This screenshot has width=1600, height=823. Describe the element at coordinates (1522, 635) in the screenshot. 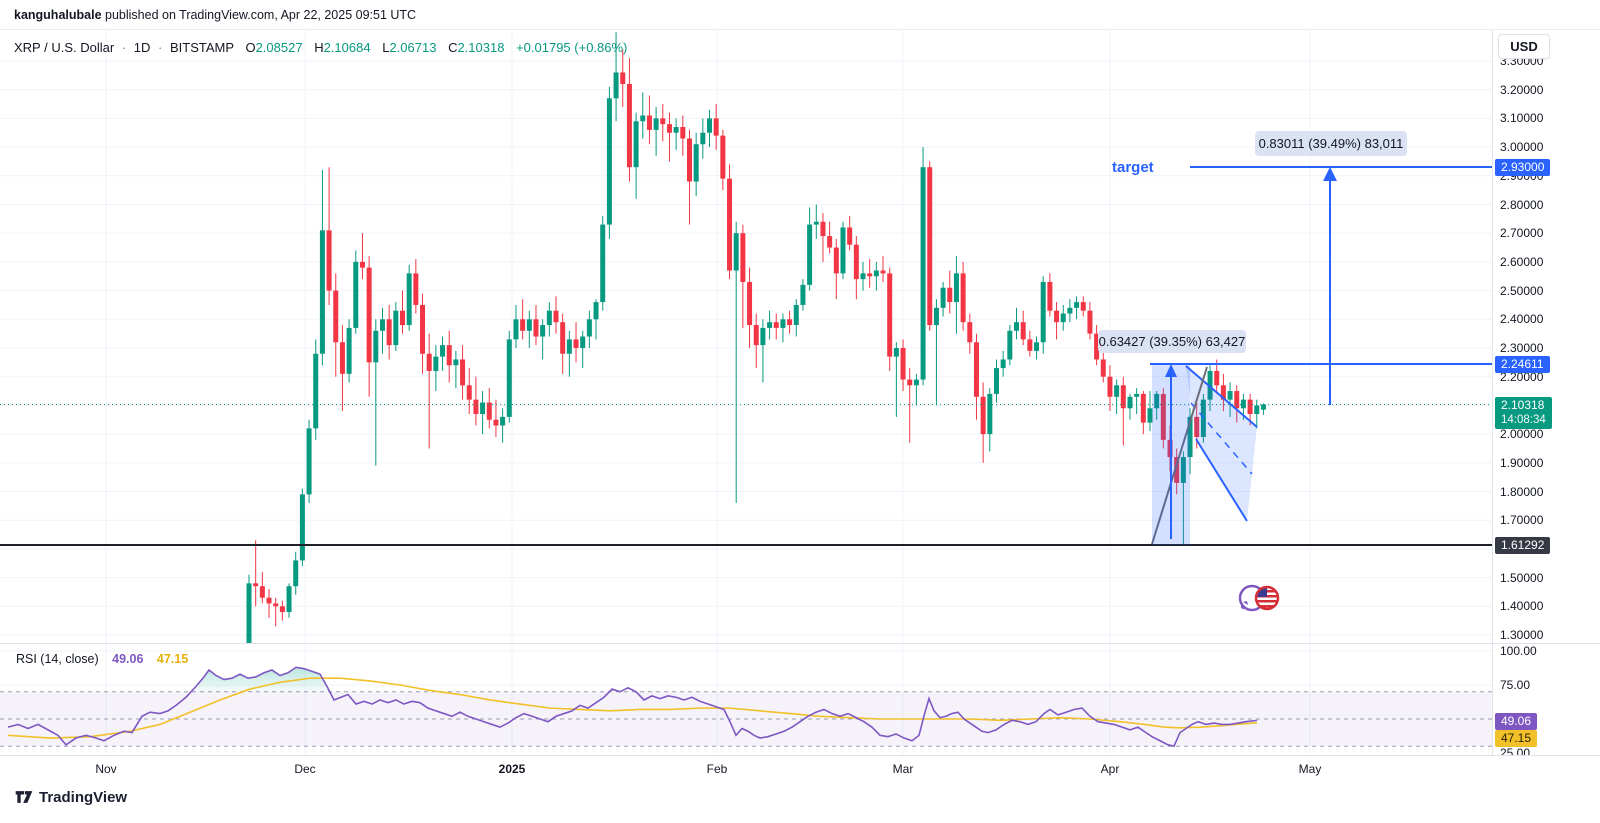

I see `price-tick: 1.30000` at that location.